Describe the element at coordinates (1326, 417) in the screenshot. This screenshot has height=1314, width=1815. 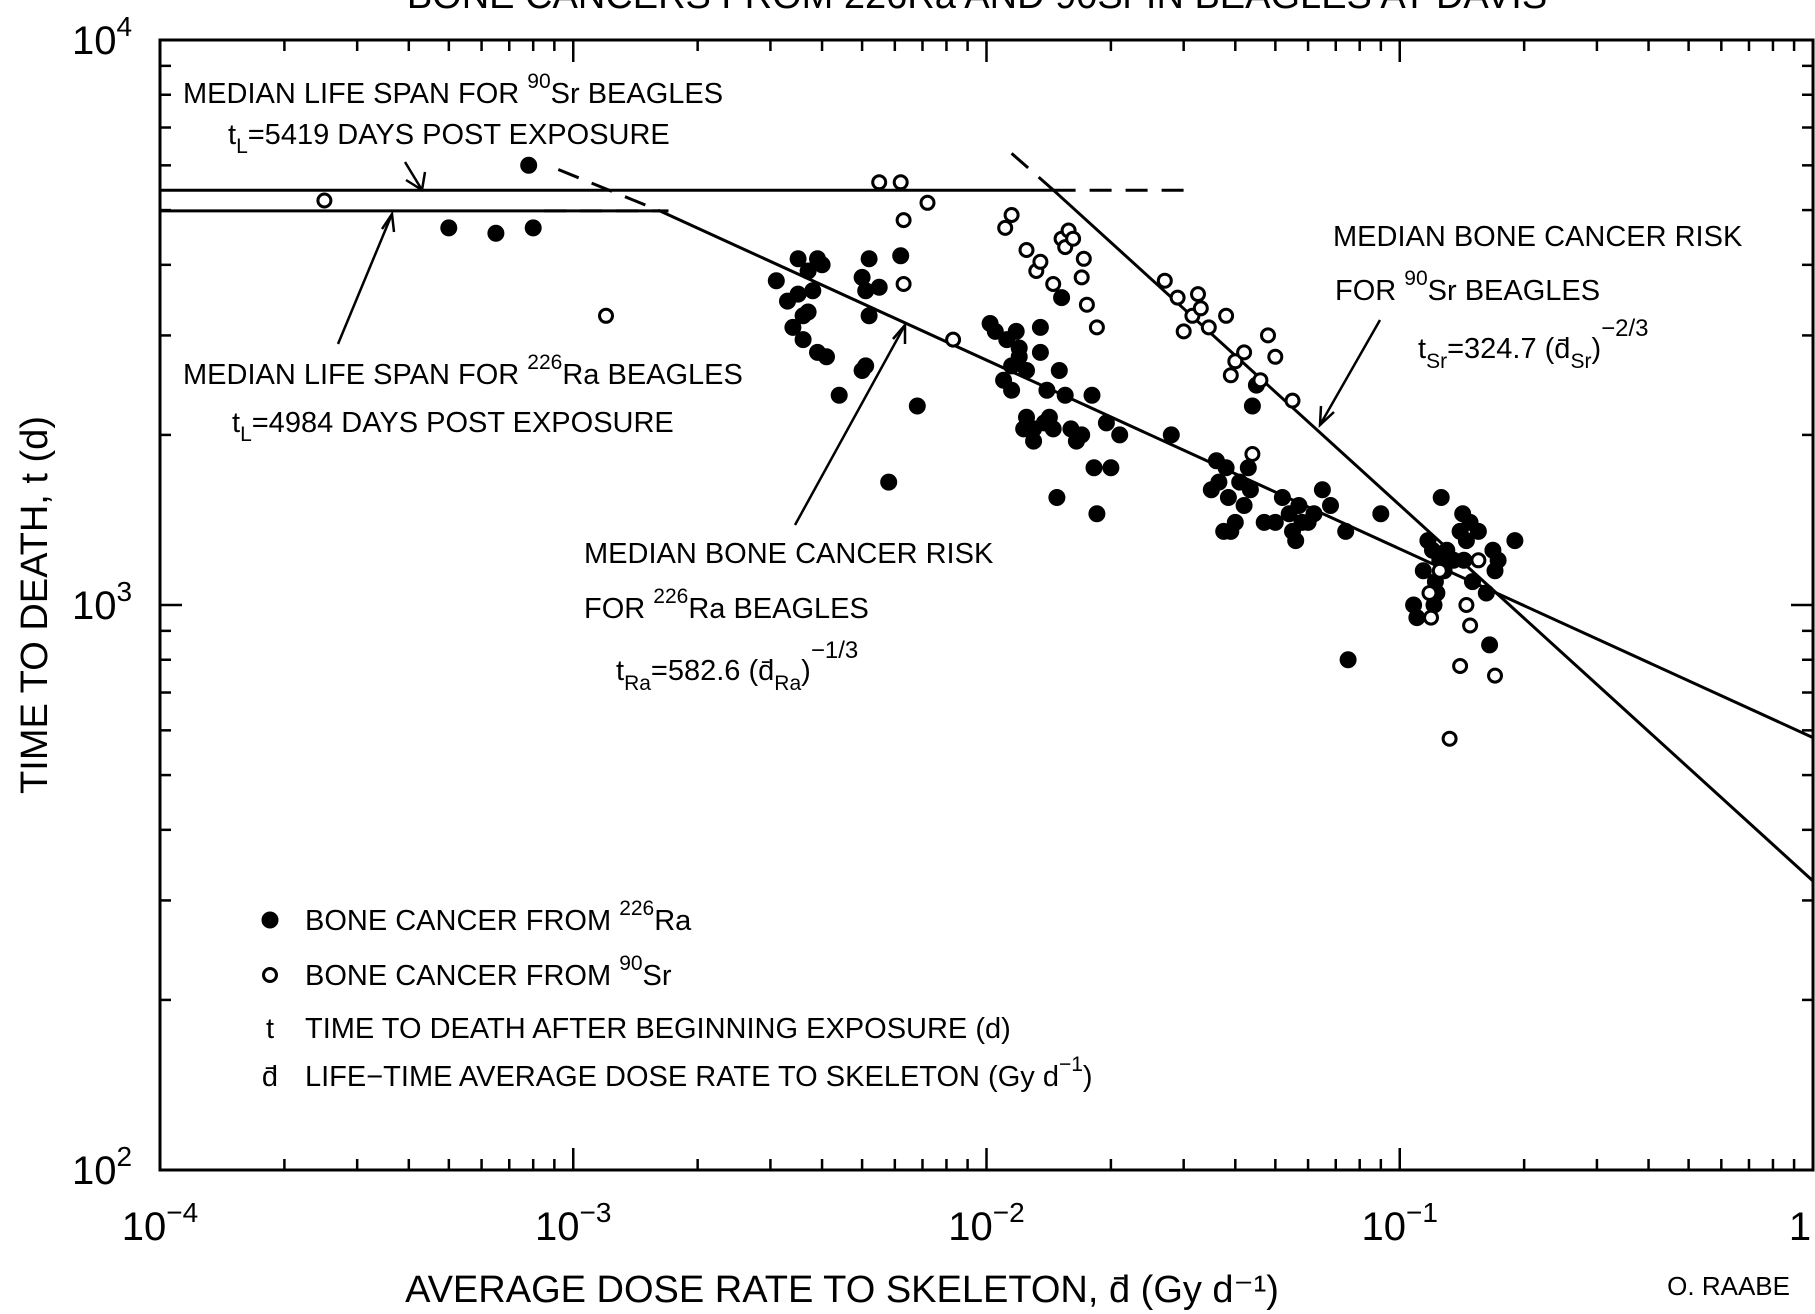
I see `arrowhead-sr-risk` at that location.